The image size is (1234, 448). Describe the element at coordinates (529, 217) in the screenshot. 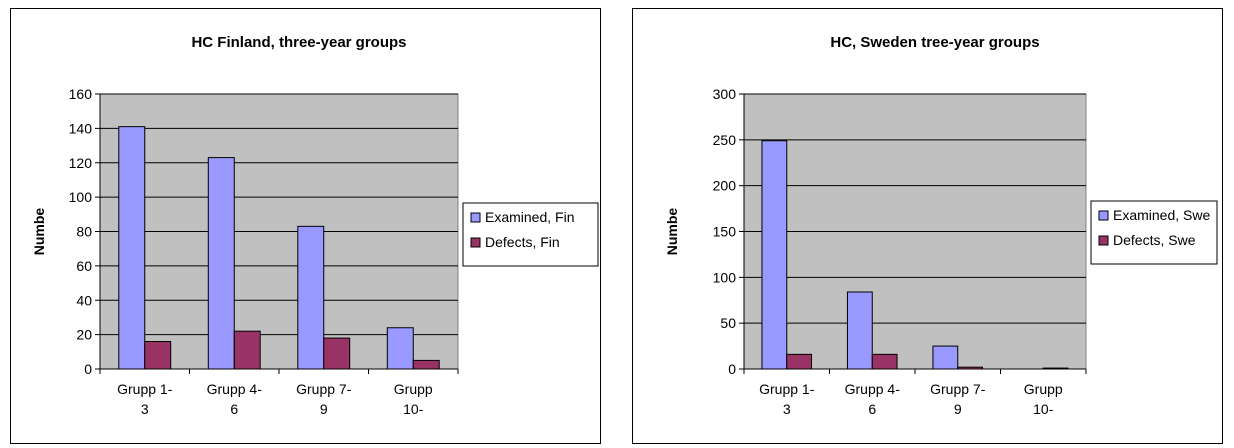

I see `legend-label: Examined, Fin` at that location.